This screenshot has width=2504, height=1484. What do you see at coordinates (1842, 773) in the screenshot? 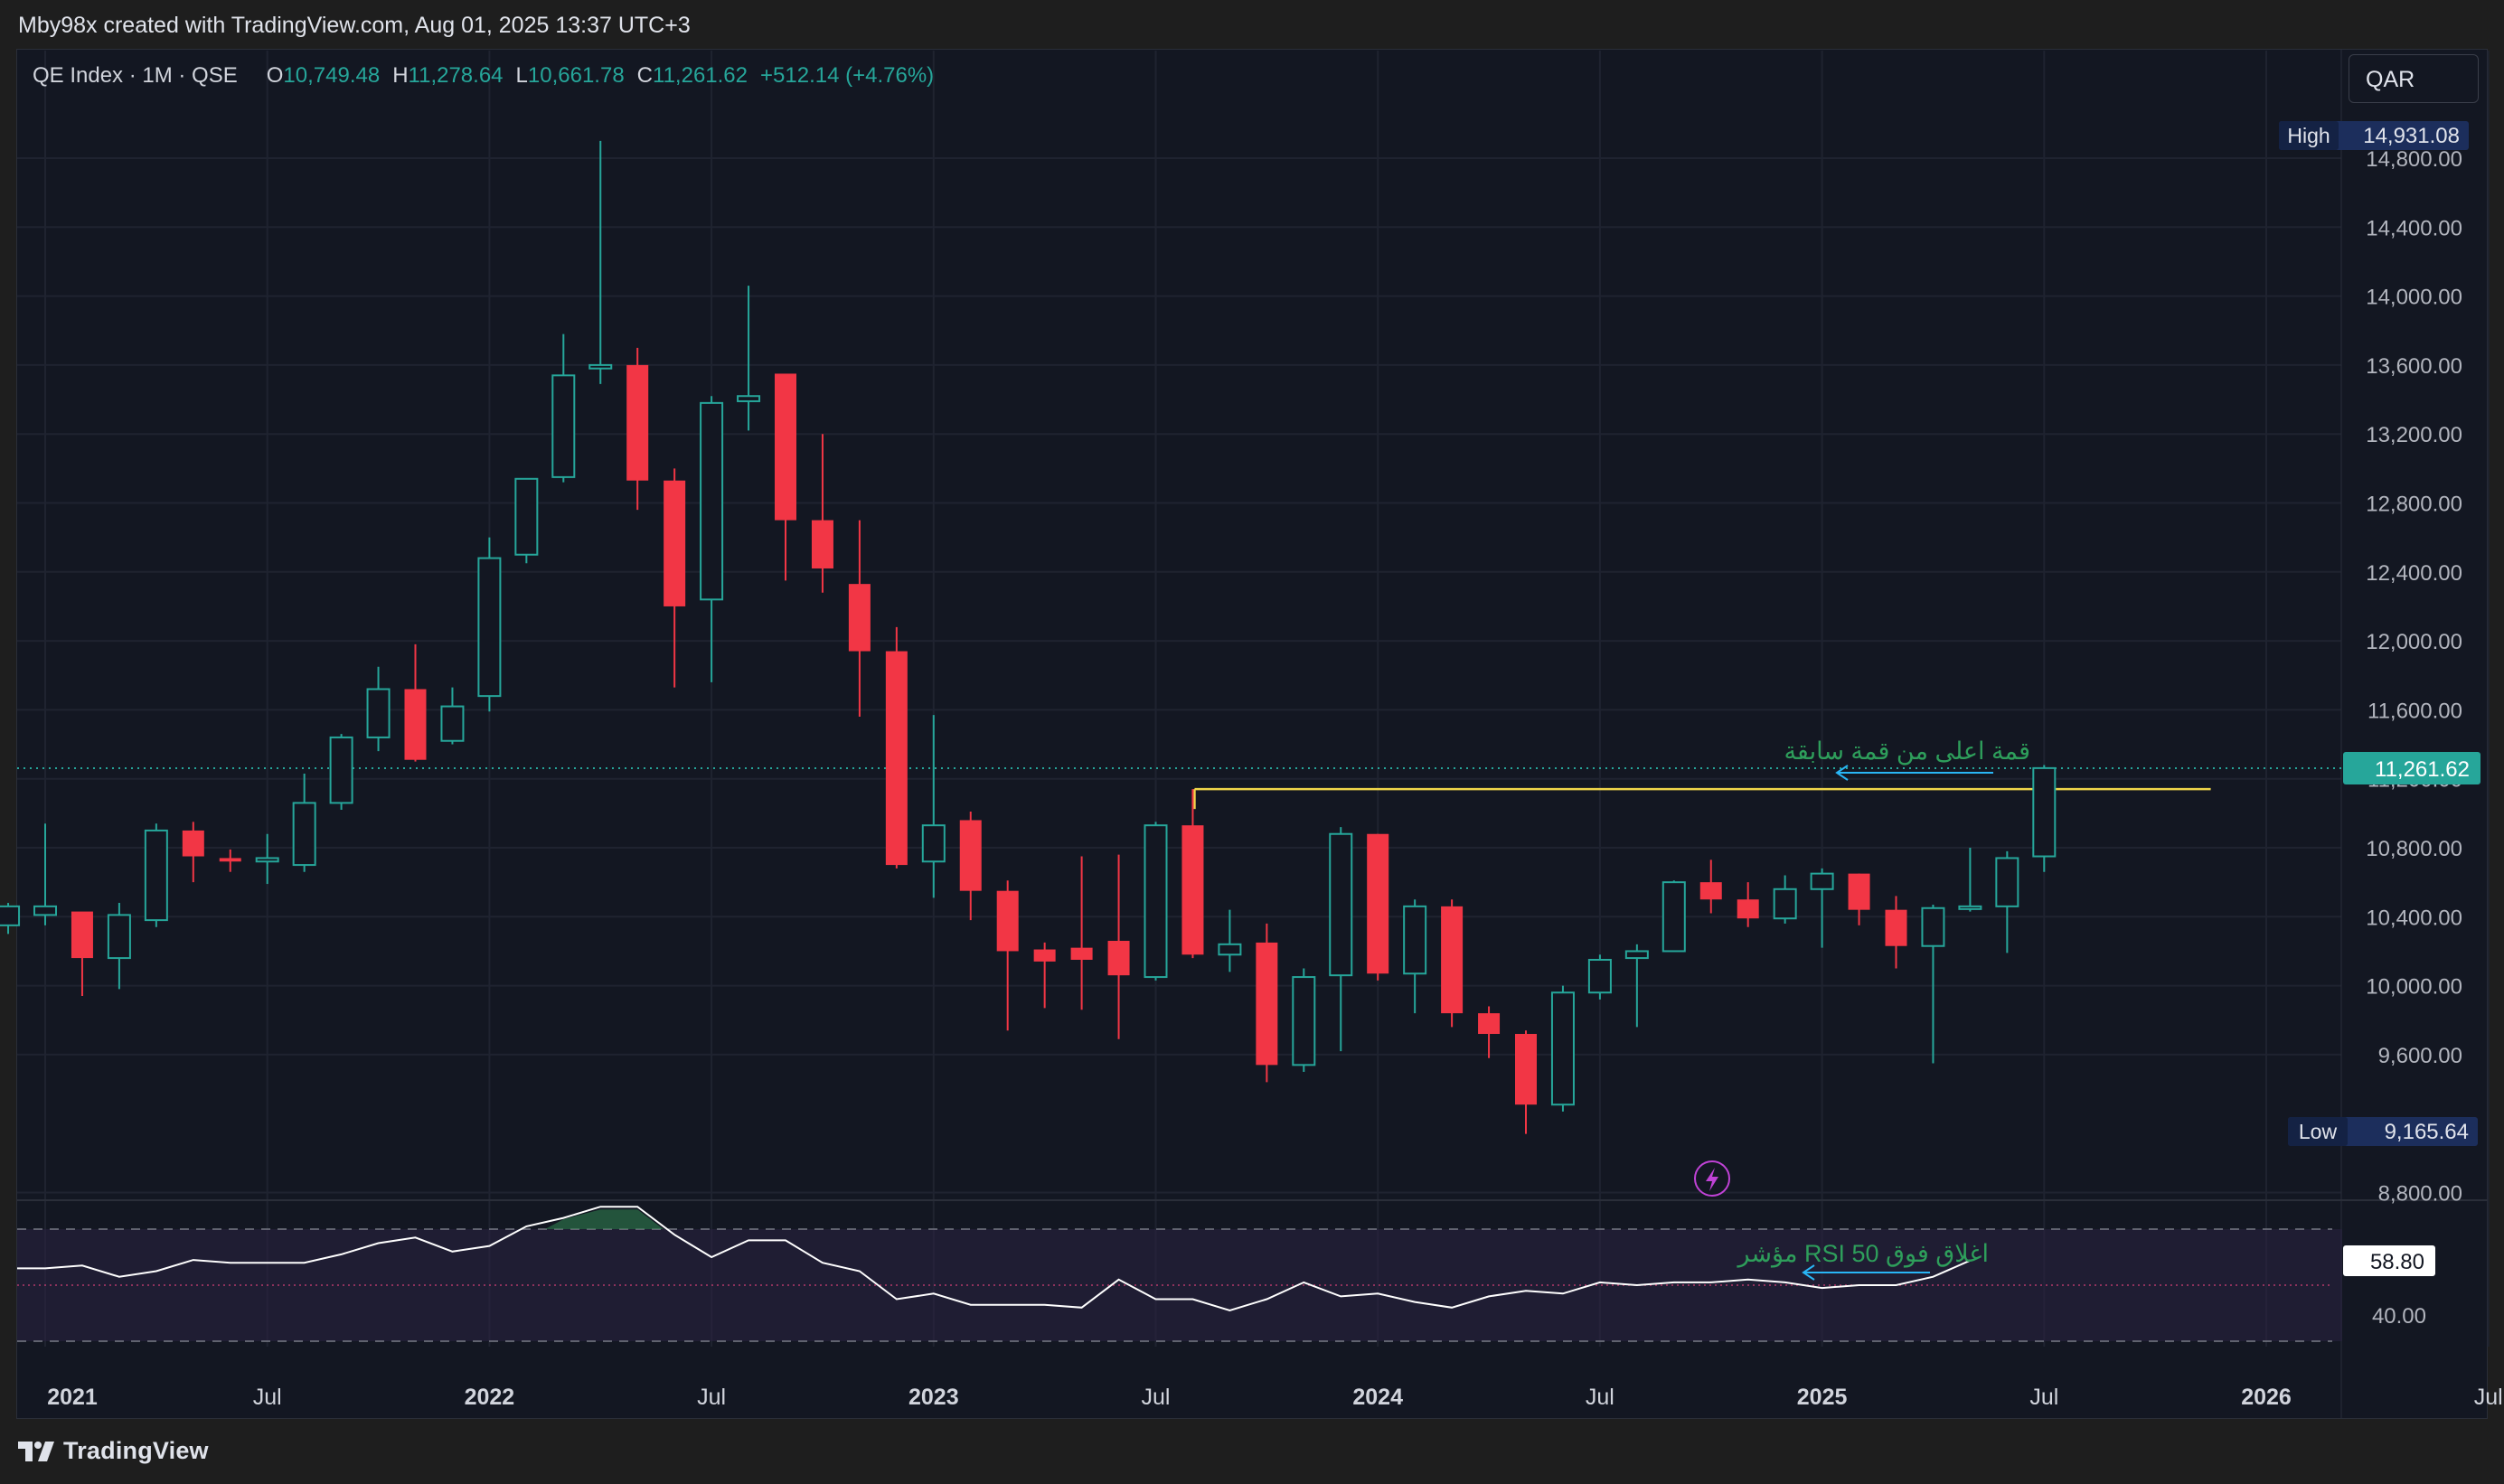
I see `annotation-arrow-head` at bounding box center [1842, 773].